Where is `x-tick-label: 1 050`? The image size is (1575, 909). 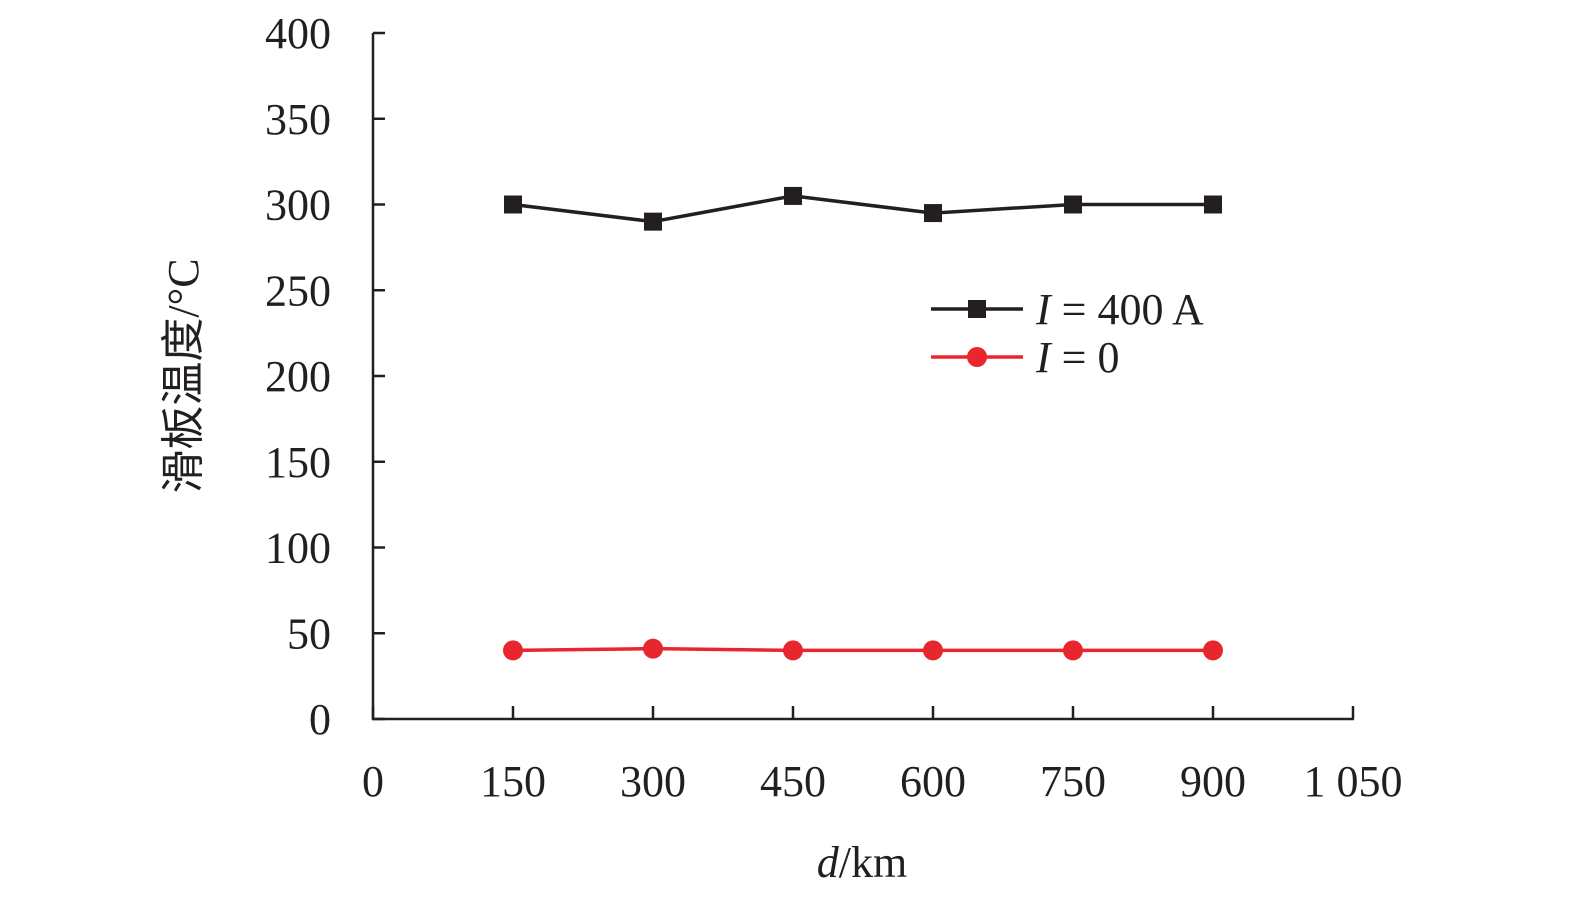 x-tick-label: 1 050 is located at coordinates (1353, 781).